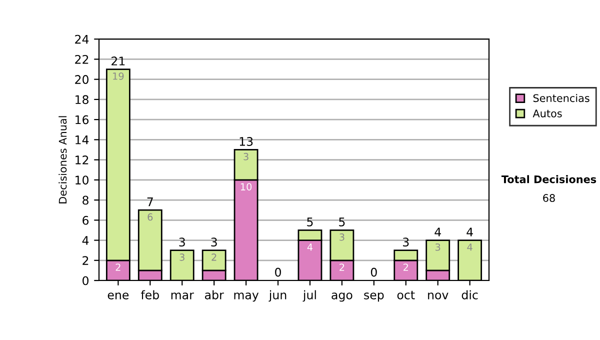  What do you see at coordinates (82, 140) in the screenshot?
I see `y-tick-label: 14` at bounding box center [82, 140].